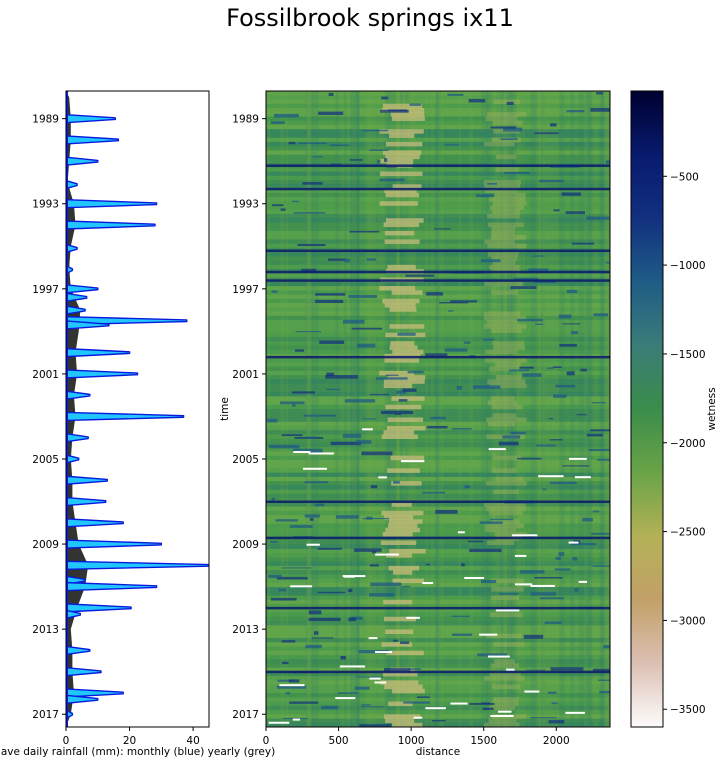 The width and height of the screenshot is (724, 765). What do you see at coordinates (45, 375) in the screenshot?
I see `rainfall-y-tick-label: 2001` at bounding box center [45, 375].